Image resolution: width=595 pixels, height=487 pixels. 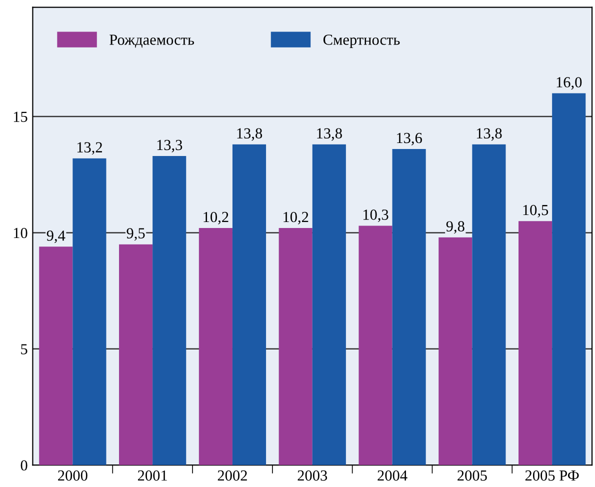 What do you see at coordinates (21, 233) in the screenshot?
I see `y-tick-label: 10` at bounding box center [21, 233].